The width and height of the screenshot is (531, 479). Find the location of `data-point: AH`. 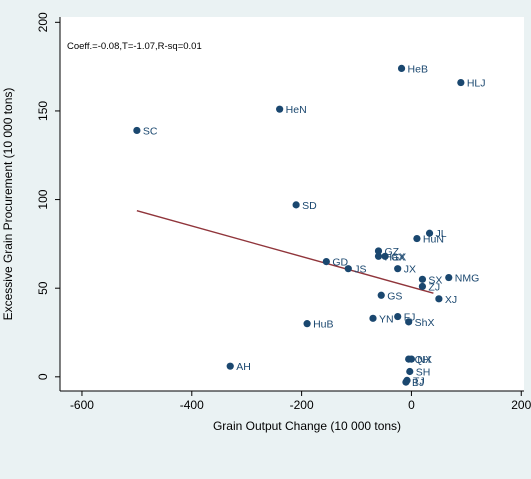

data-point: AH is located at coordinates (238, 367).